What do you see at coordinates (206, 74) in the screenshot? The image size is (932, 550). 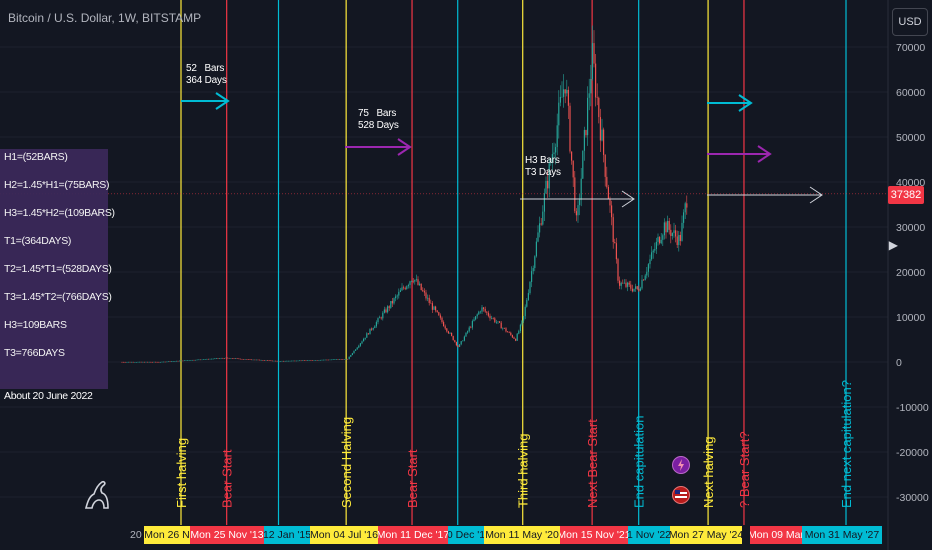 I see `cycle1-annotation: 52 Bars 364 Days` at bounding box center [206, 74].